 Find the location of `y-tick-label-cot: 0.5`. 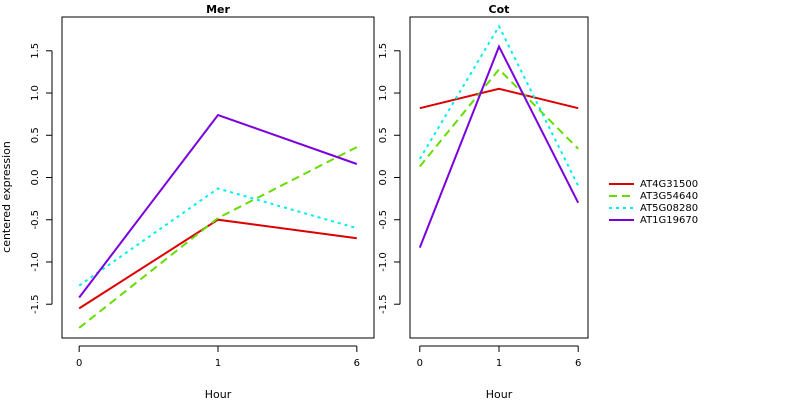

y-tick-label-cot: 0.5 is located at coordinates (383, 135).